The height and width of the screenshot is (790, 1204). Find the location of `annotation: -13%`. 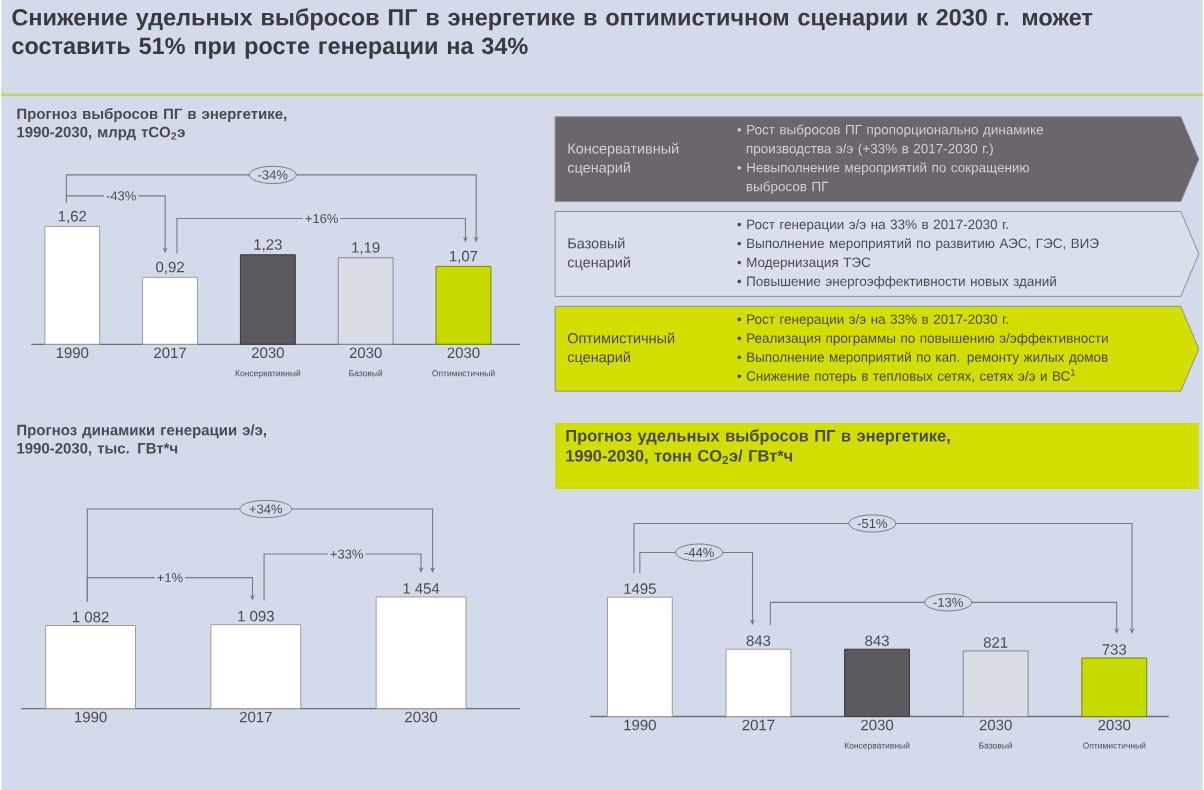

annotation: -13% is located at coordinates (948, 602).